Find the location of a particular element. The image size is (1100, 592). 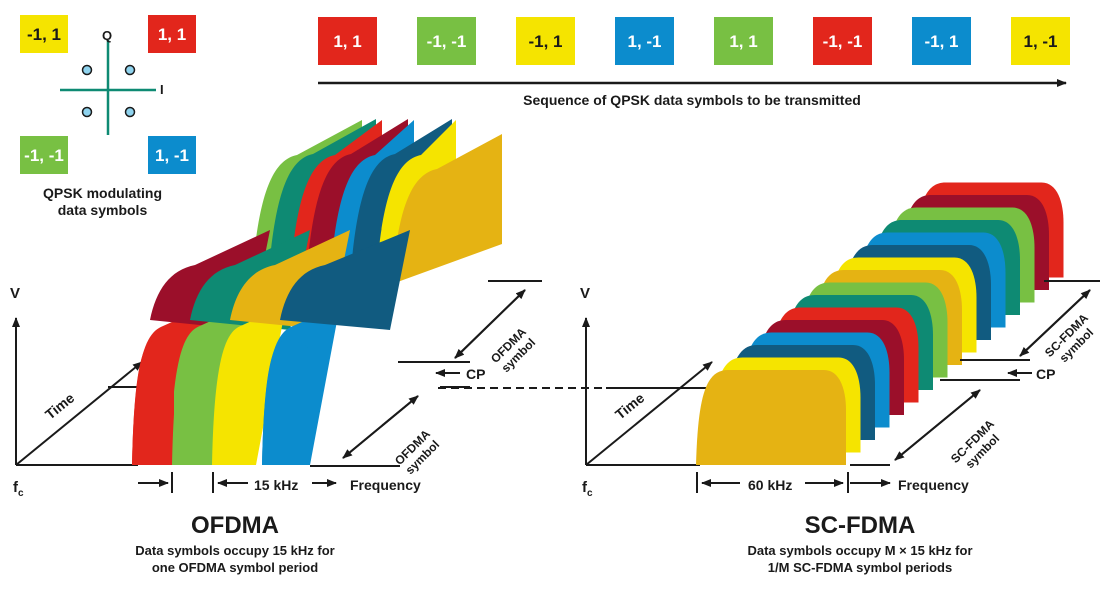

sequence-tile-7-text: 1, -1 is located at coordinates (1040, 41).